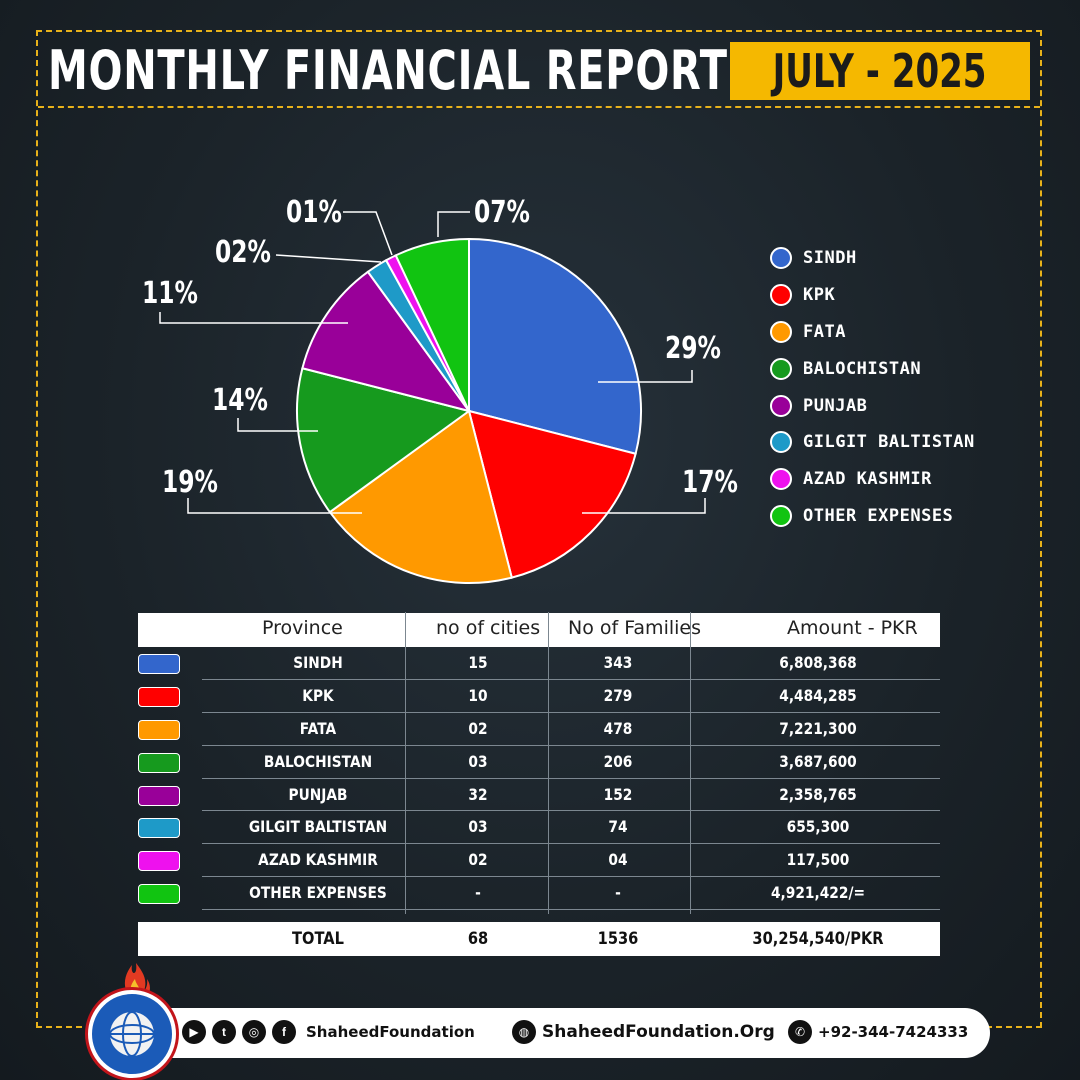 This screenshot has height=1080, width=1080. What do you see at coordinates (818, 794) in the screenshot?
I see `cell-amount: 2,358,765` at bounding box center [818, 794].